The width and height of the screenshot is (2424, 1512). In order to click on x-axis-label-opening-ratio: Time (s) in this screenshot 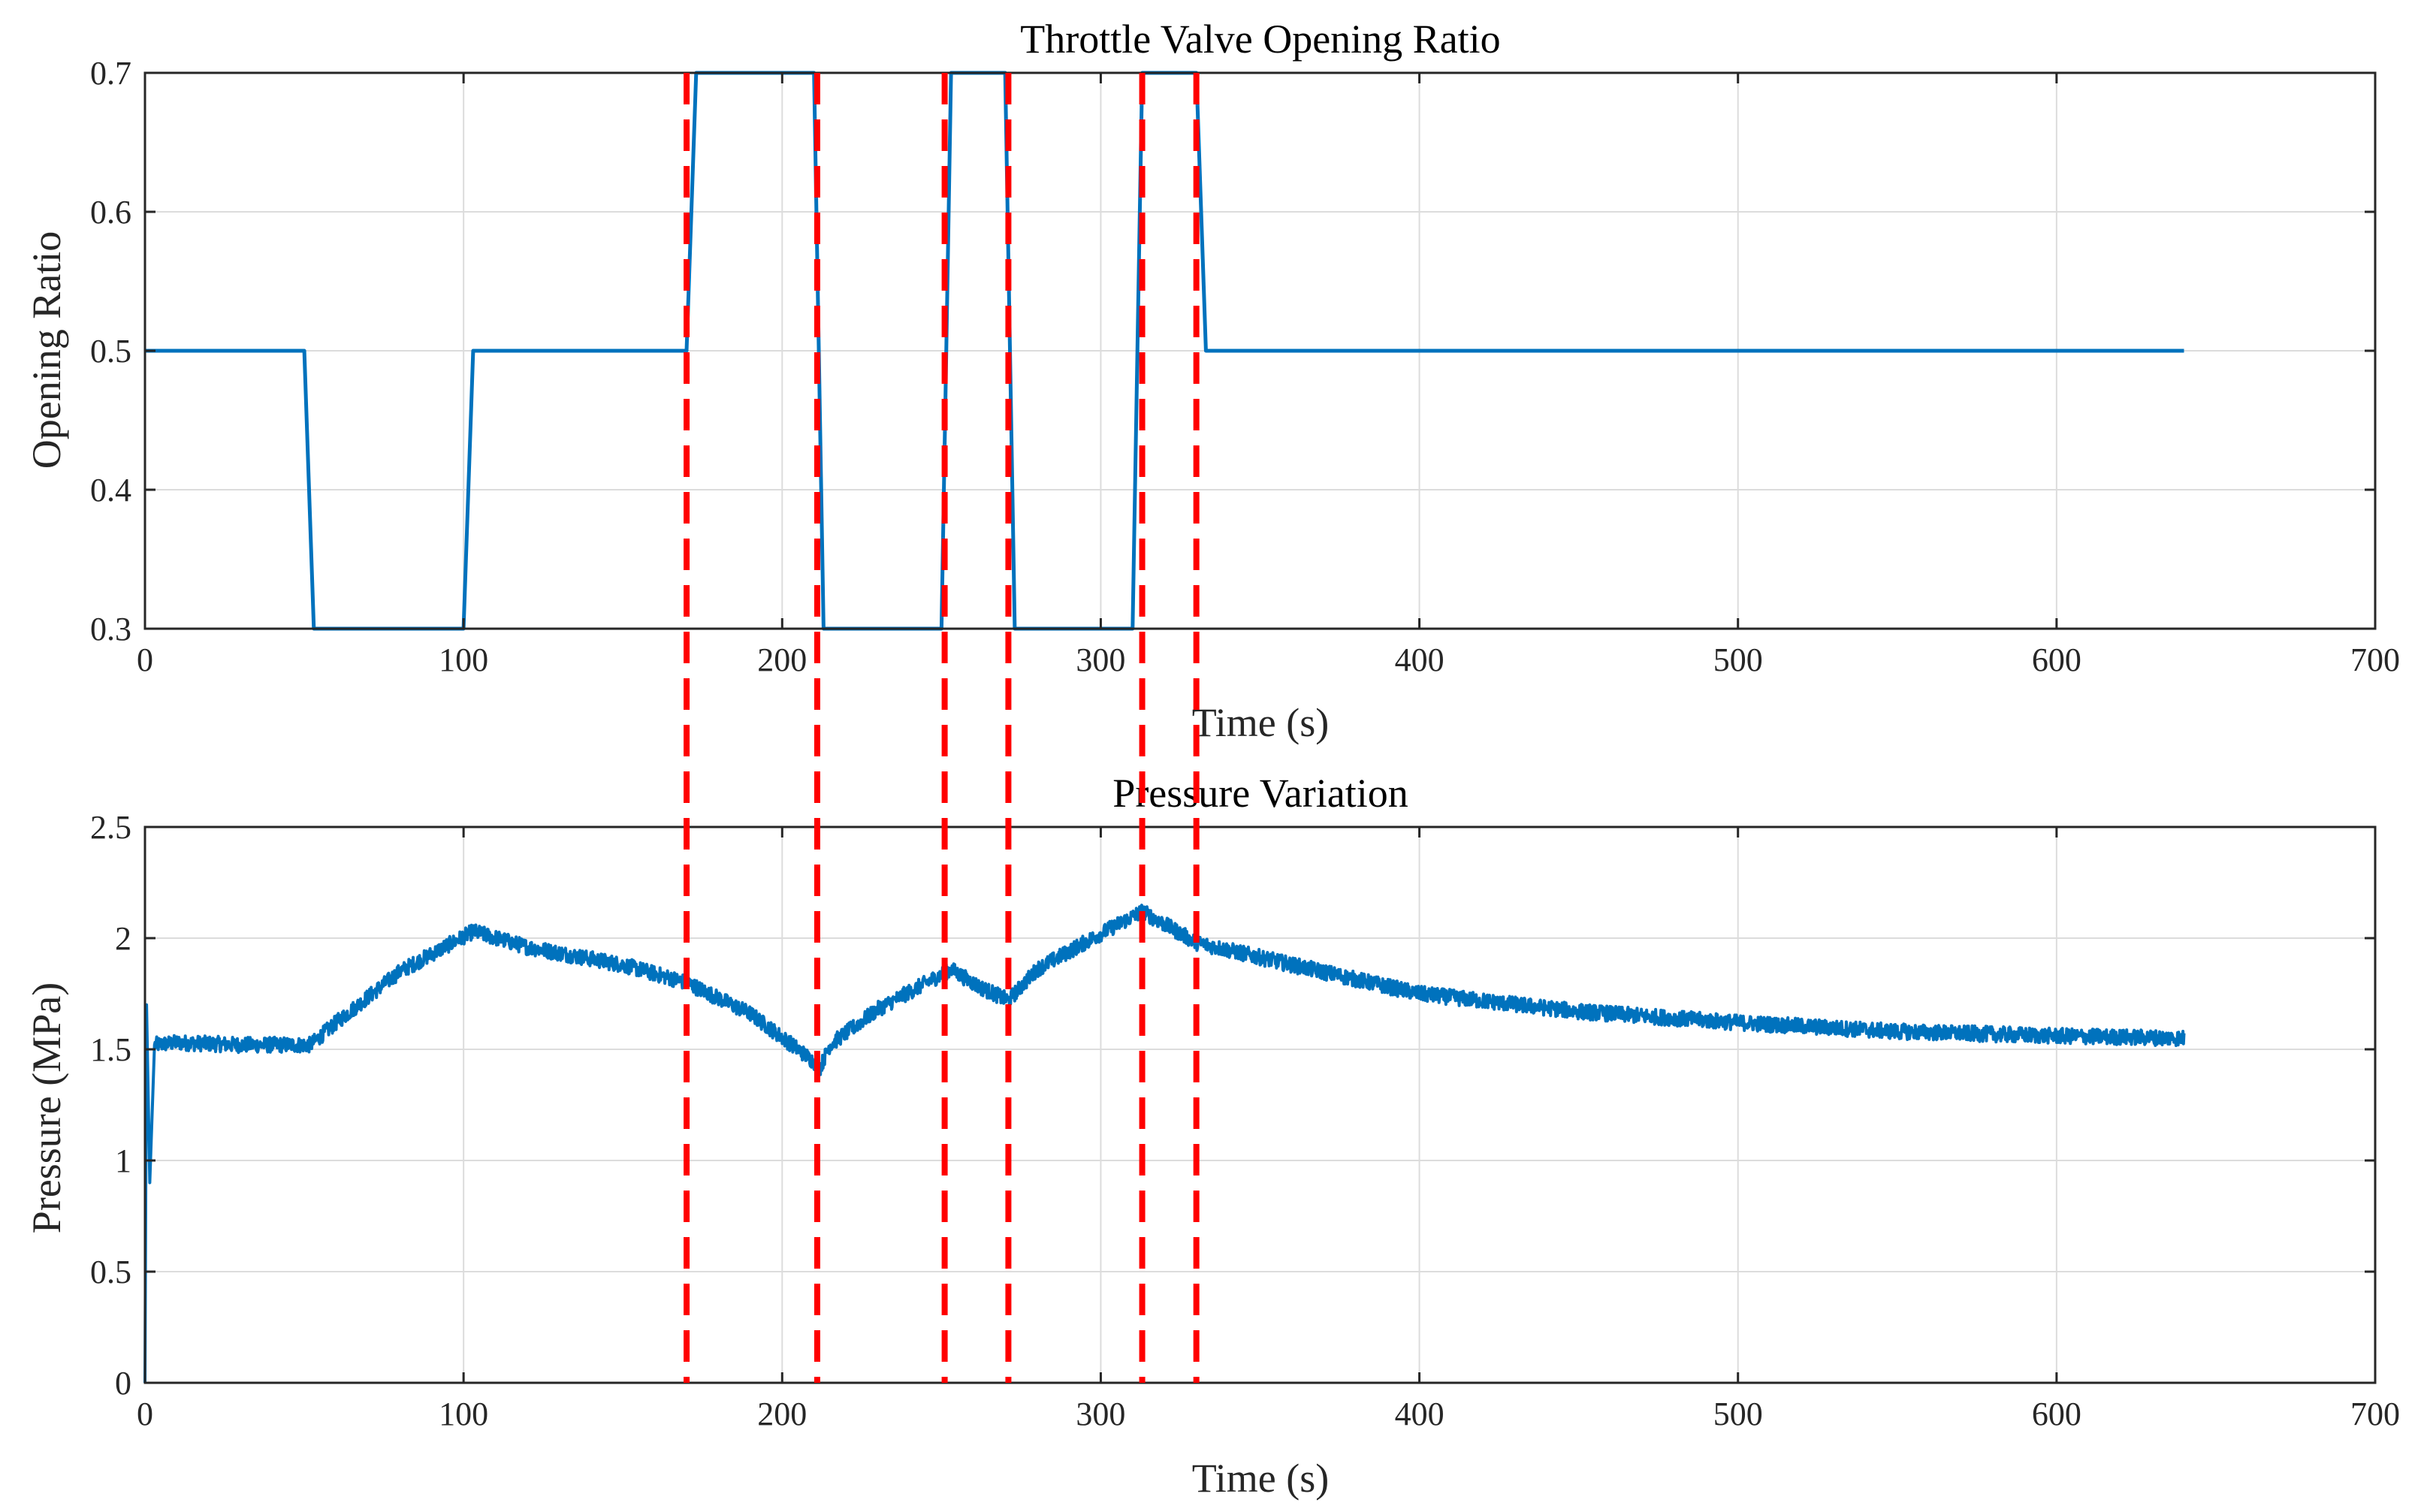, I will do `click(1261, 722)`.